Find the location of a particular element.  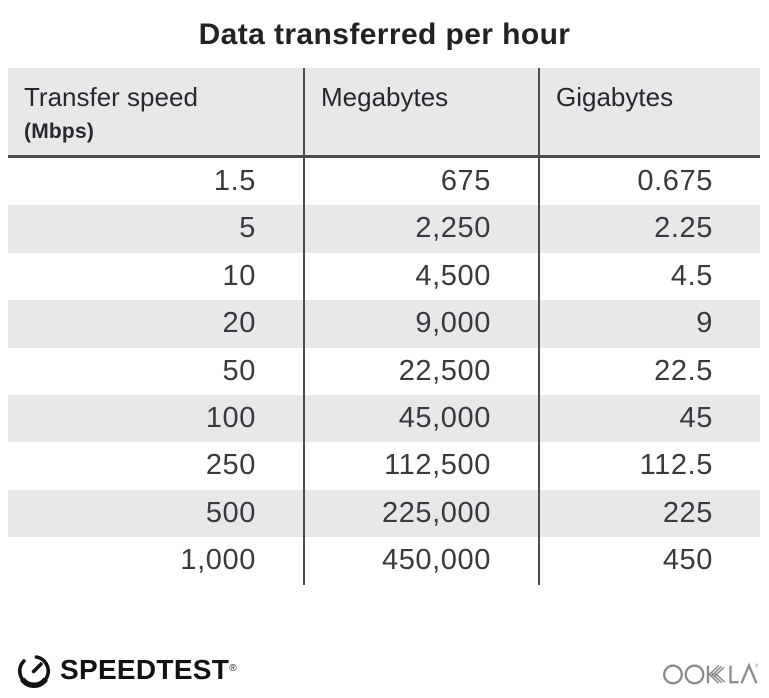

cell-megabytes: 2,250 is located at coordinates (420, 229).